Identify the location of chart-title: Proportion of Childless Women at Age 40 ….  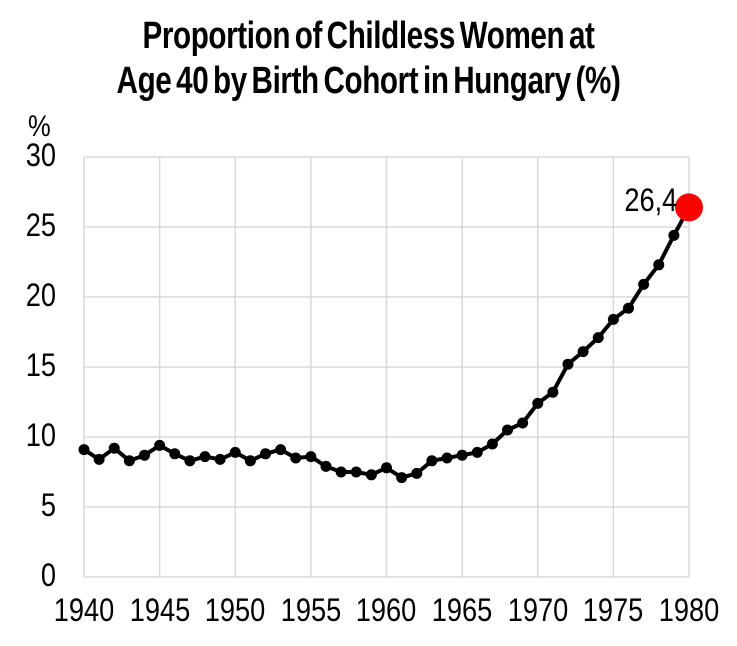
(368, 59).